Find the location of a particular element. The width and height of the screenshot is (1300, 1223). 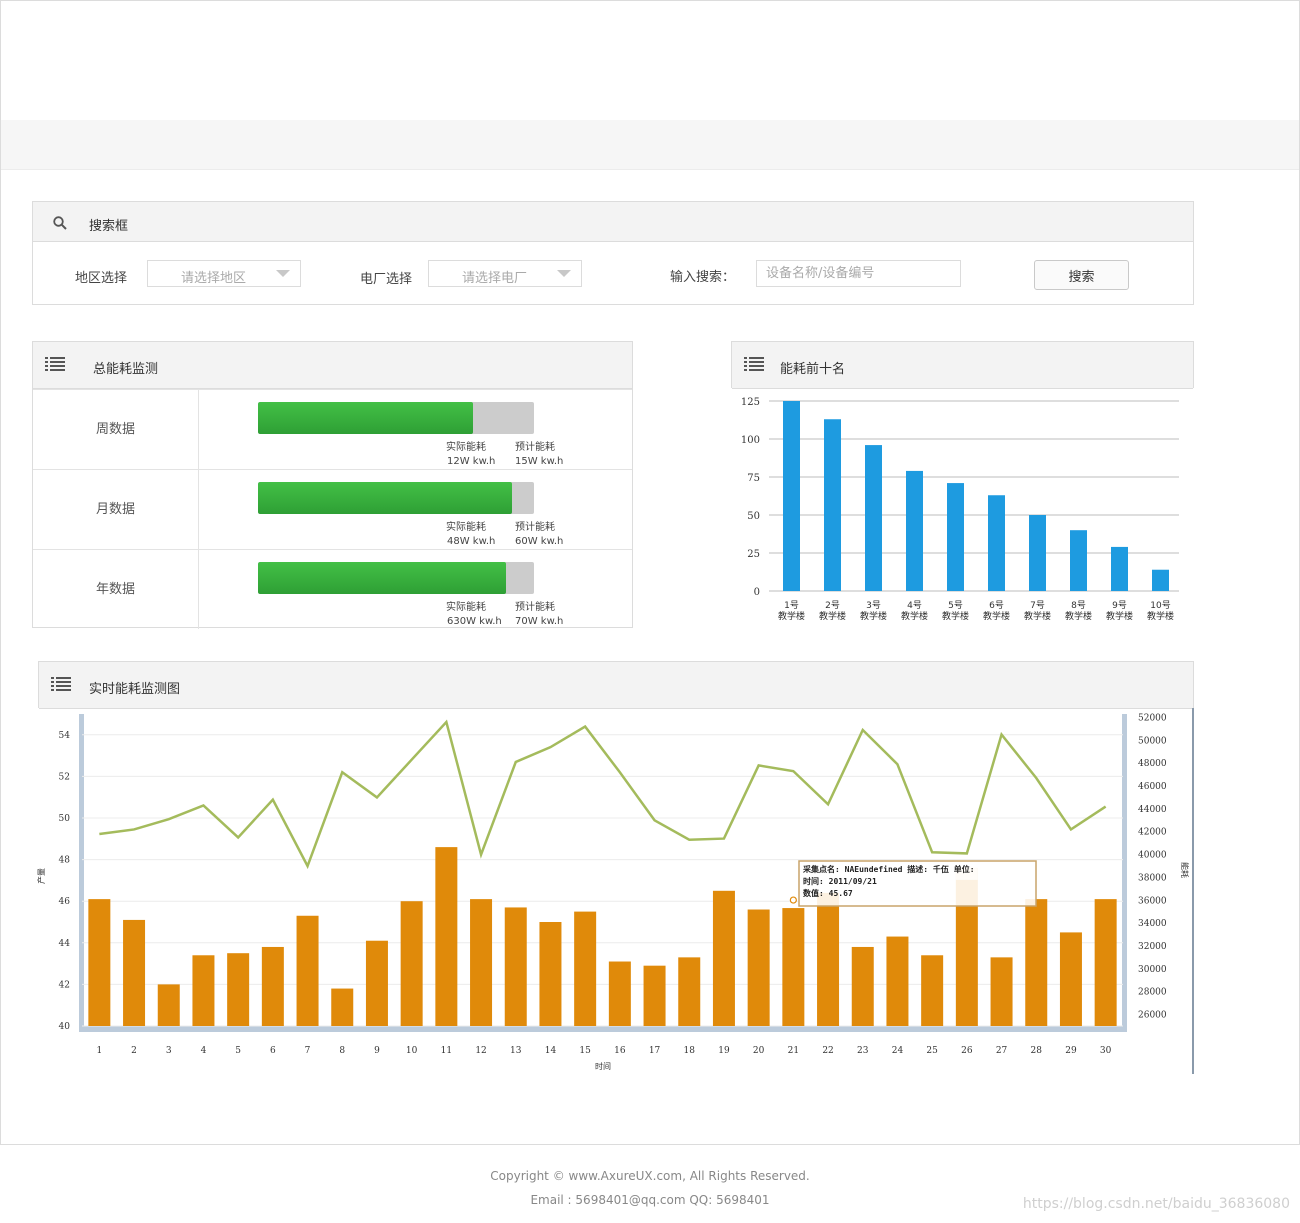

top-band is located at coordinates (650, 145).